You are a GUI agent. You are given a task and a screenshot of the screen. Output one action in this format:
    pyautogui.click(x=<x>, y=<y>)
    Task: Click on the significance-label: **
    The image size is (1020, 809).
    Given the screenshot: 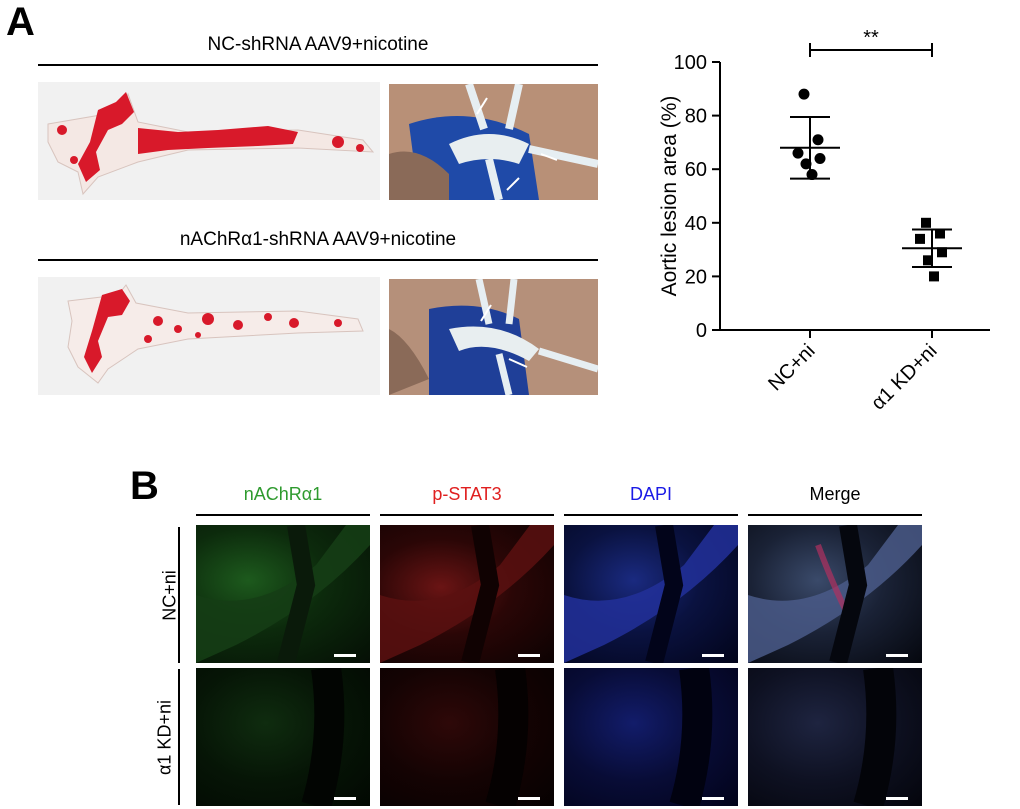 What is the action you would take?
    pyautogui.click(x=871, y=38)
    